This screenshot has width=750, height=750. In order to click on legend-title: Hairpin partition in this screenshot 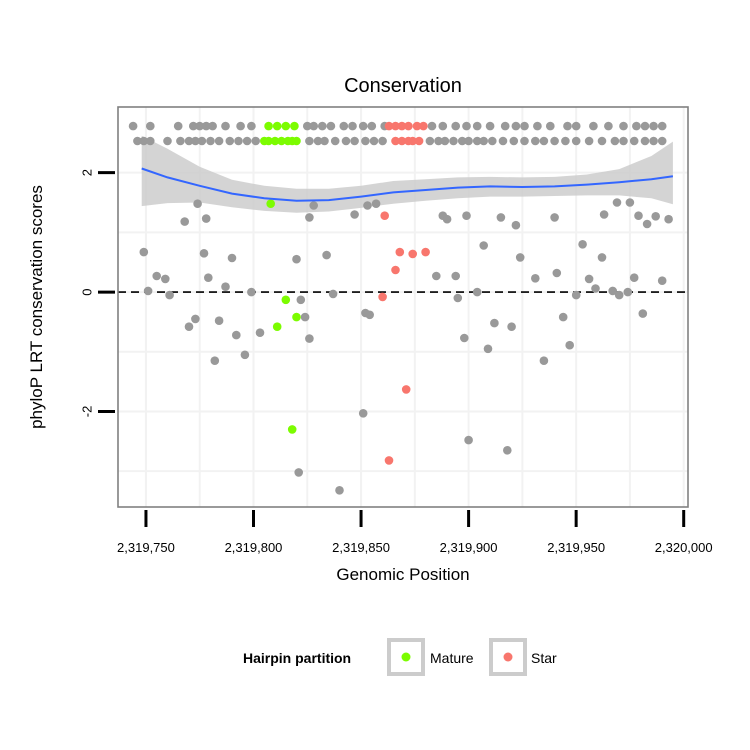, I will do `click(297, 658)`.